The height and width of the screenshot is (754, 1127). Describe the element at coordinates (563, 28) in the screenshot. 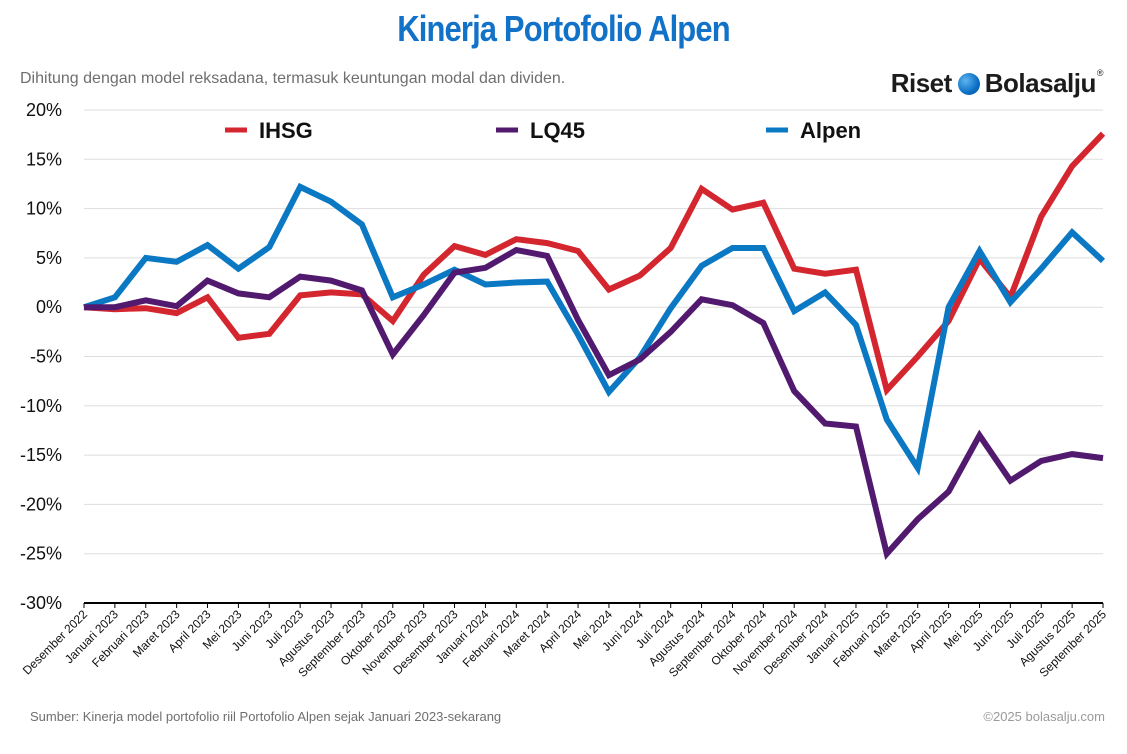

I see `chart-title: Kinerja Portofolio Alpen` at that location.